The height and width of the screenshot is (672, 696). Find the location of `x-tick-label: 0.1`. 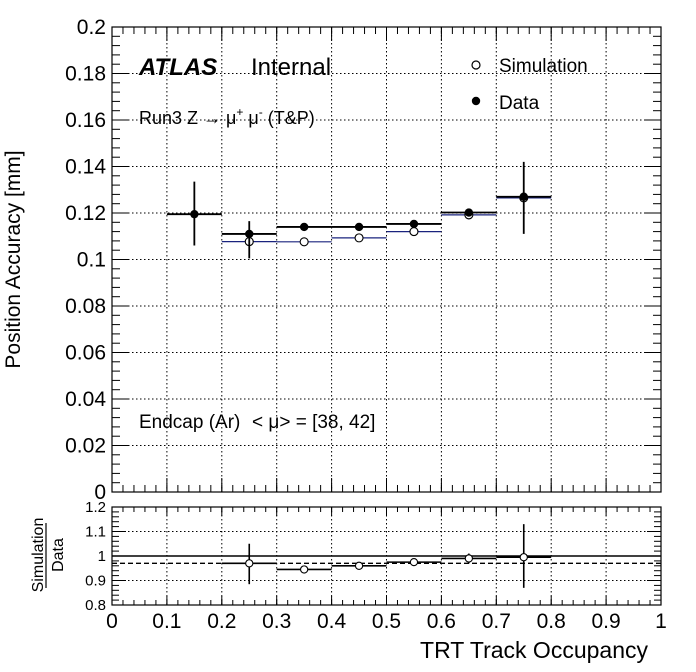

x-tick-label: 0.1 is located at coordinates (166, 621).